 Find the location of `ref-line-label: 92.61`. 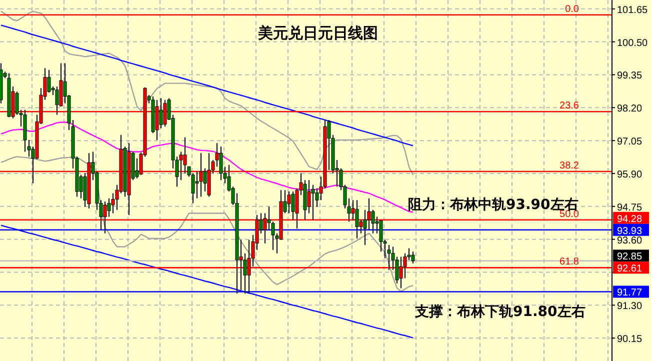

ref-line-label: 92.61 is located at coordinates (629, 269).